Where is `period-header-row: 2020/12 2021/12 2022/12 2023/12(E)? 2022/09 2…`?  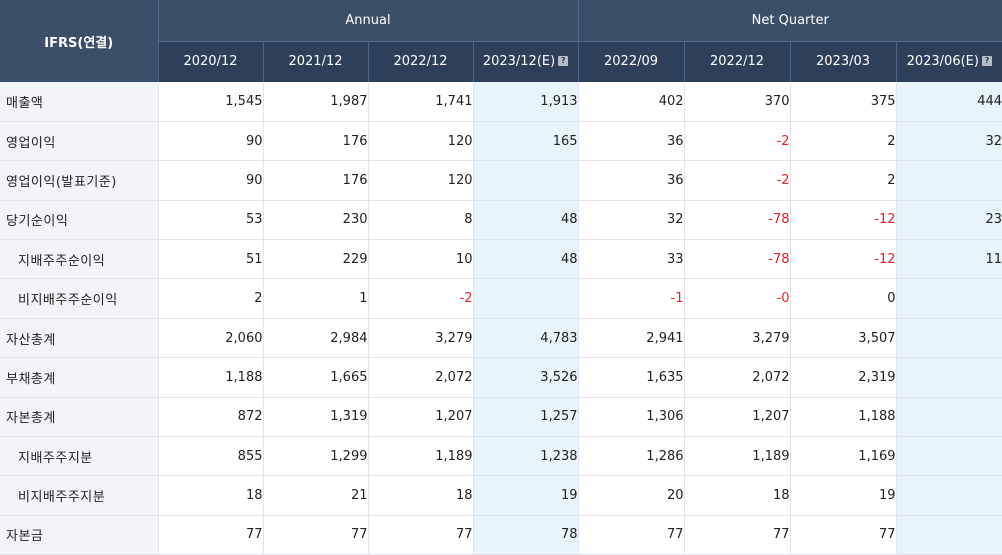 period-header-row: 2020/12 2021/12 2022/12 2023/12(E)? 2022/09 2… is located at coordinates (501, 61).